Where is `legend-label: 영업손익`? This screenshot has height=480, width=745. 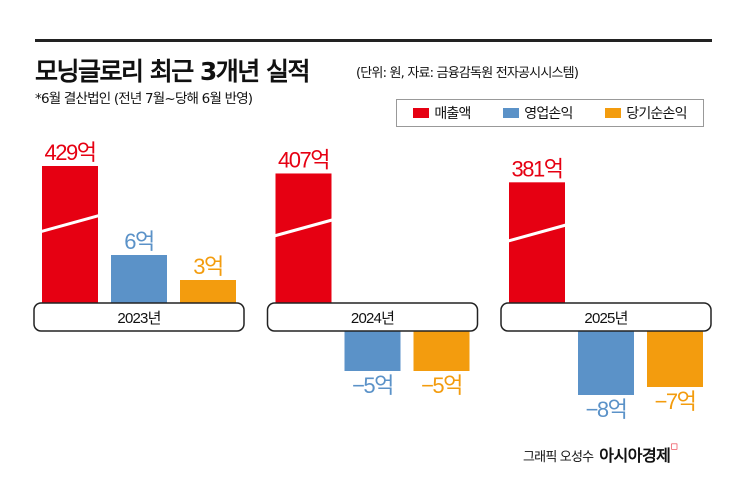 legend-label: 영업손익 is located at coordinates (548, 114).